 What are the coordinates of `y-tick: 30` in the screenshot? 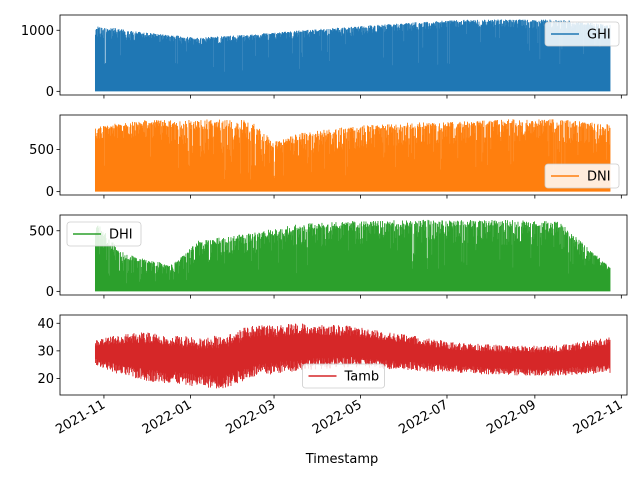 It's located at (48, 351).